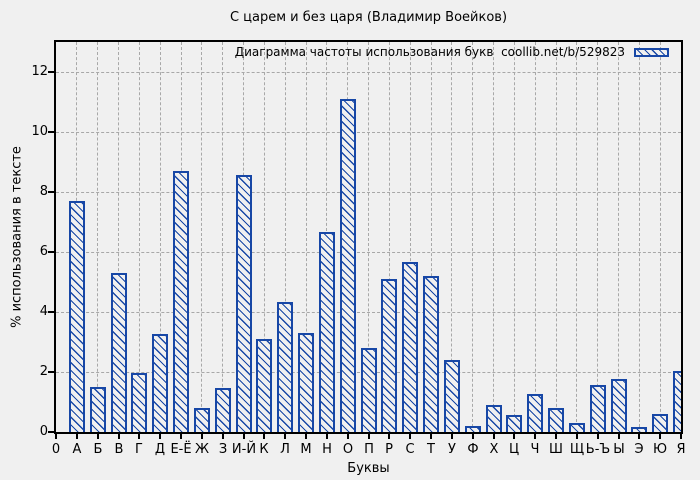  What do you see at coordinates (264, 449) in the screenshot?
I see `x-tick-label: К` at bounding box center [264, 449].